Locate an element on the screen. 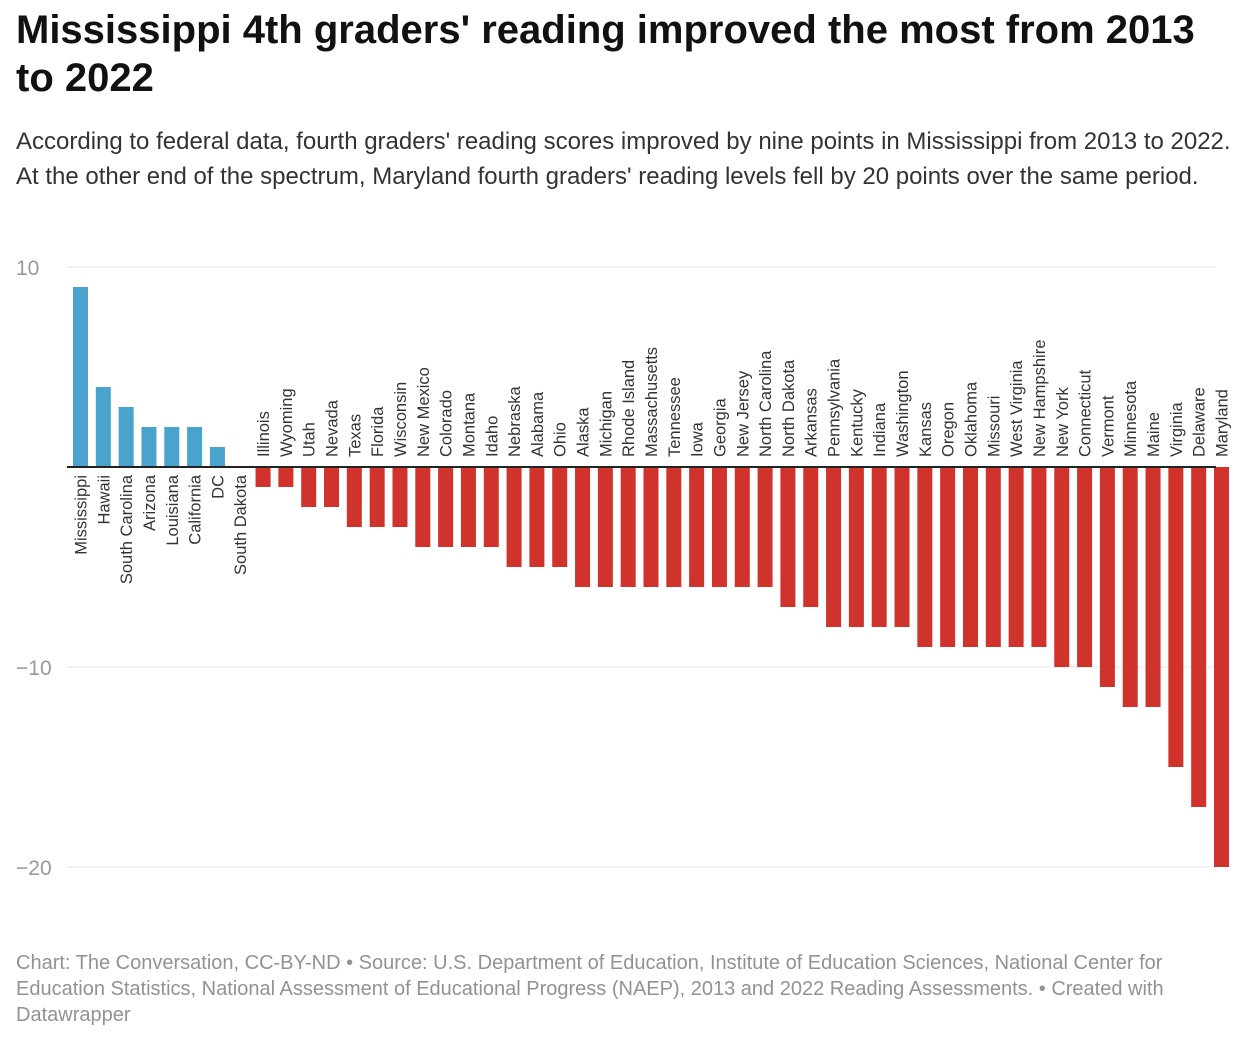 The width and height of the screenshot is (1242, 1038). category-label: Minnesota is located at coordinates (1131, 418).